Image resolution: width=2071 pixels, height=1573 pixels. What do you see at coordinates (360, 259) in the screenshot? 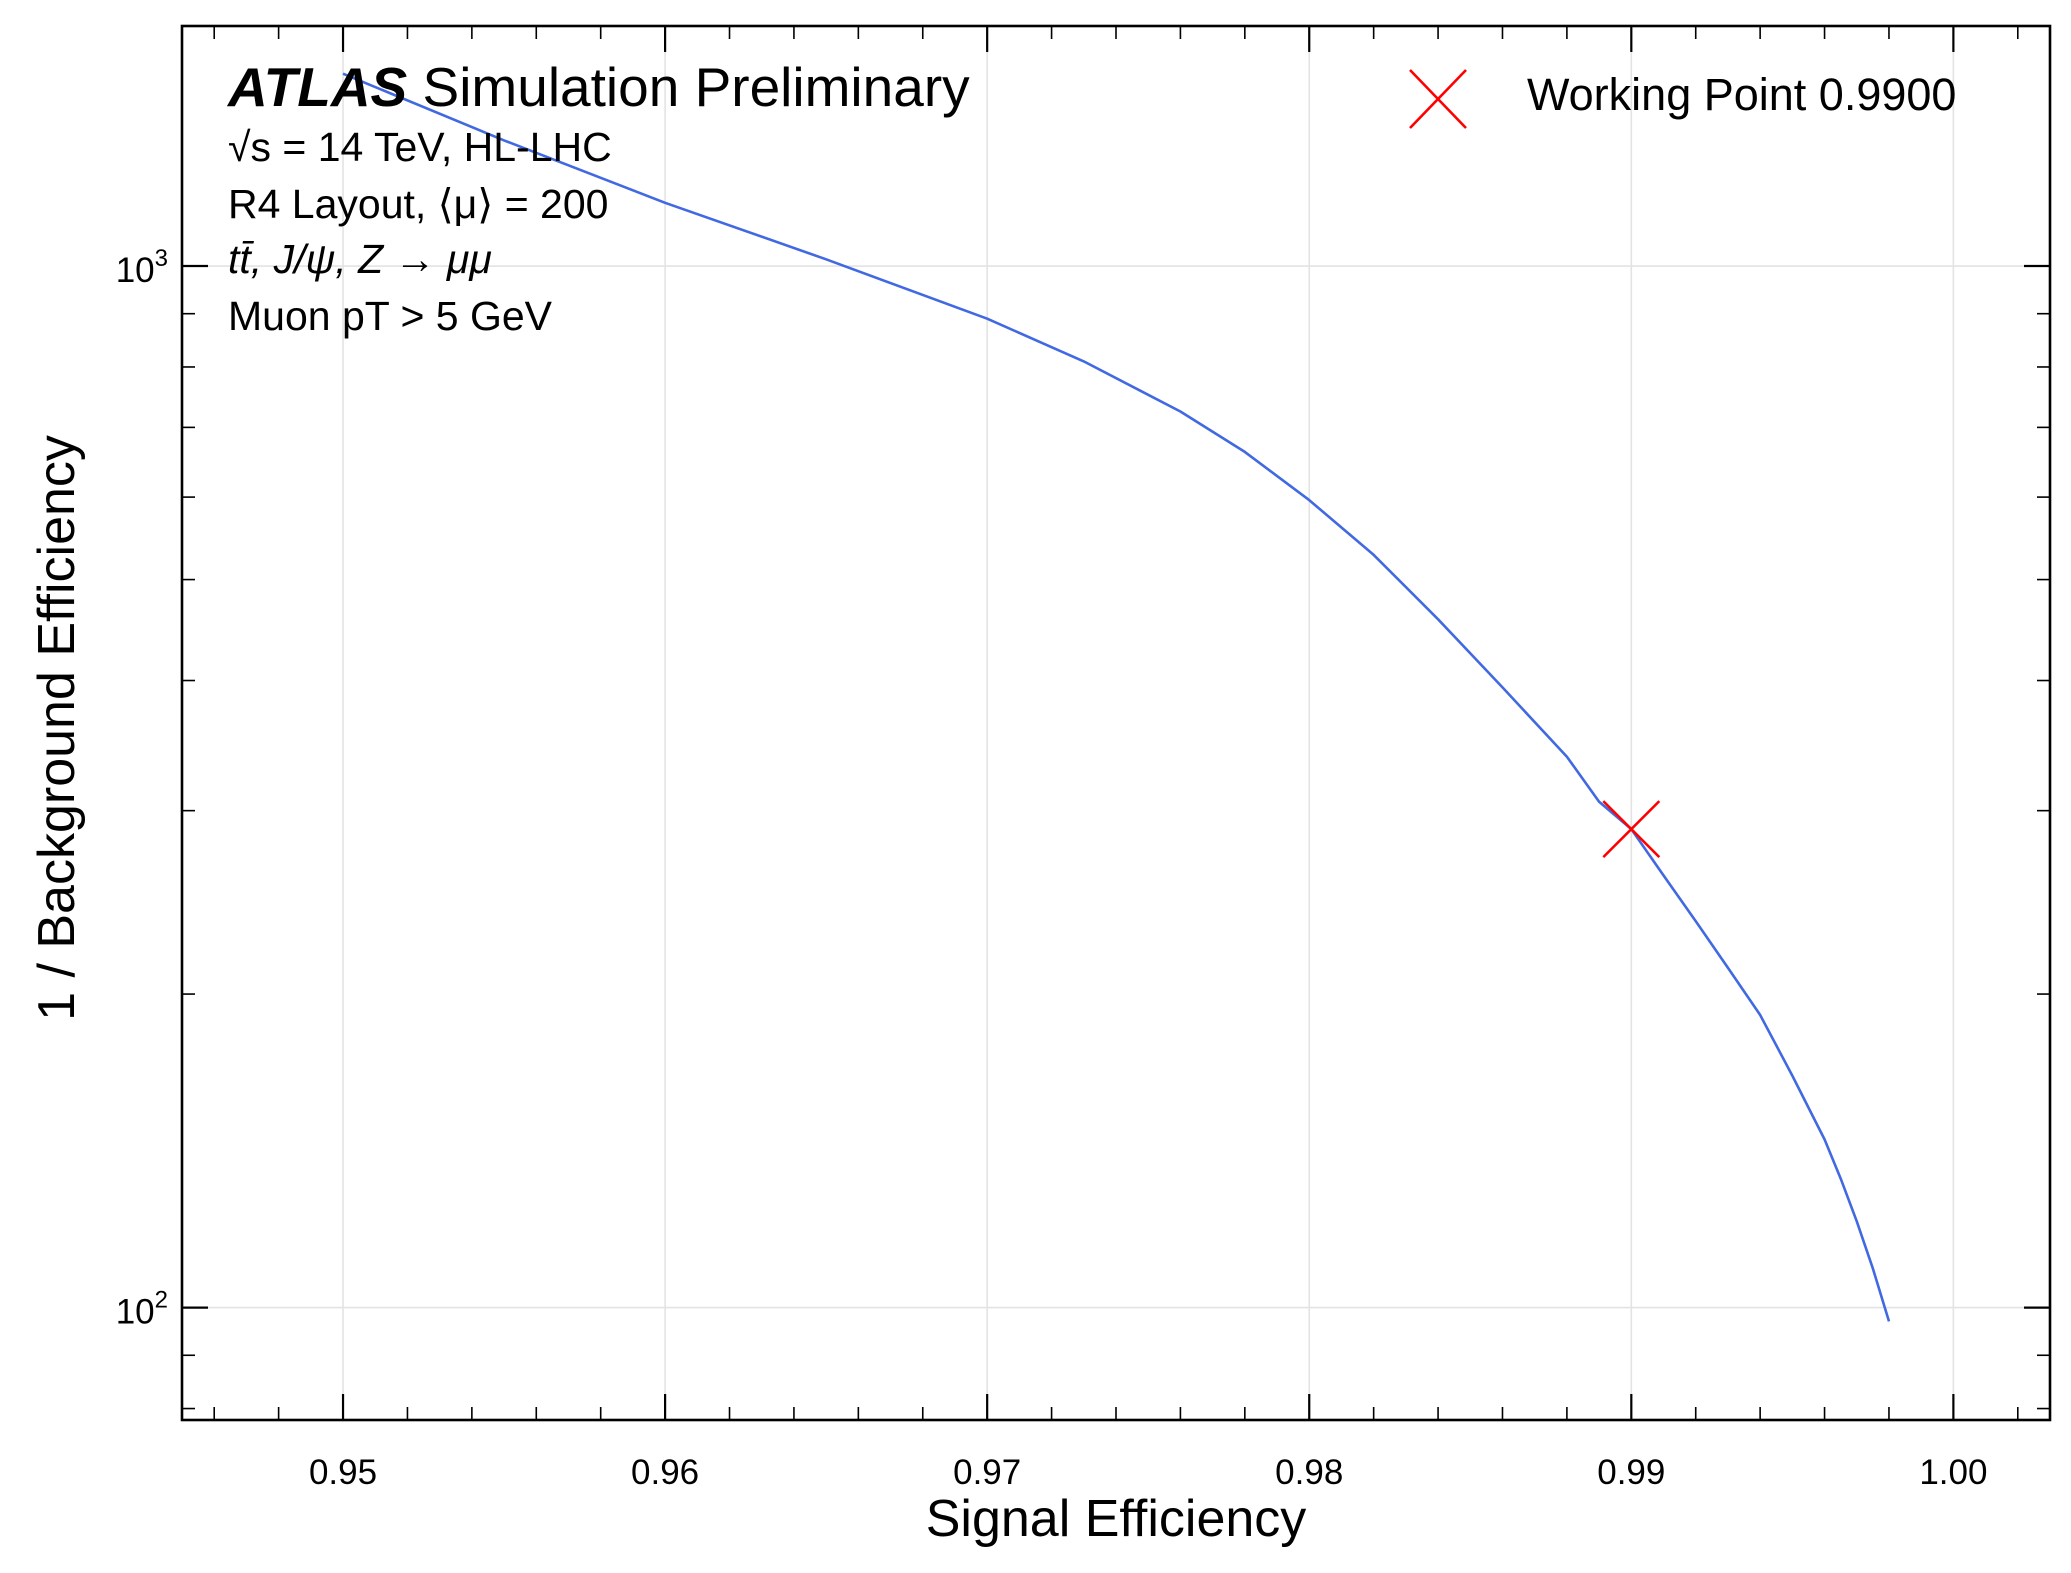
I see `annotation-samples: tt̄, J/ψ, Z → μμ` at bounding box center [360, 259].